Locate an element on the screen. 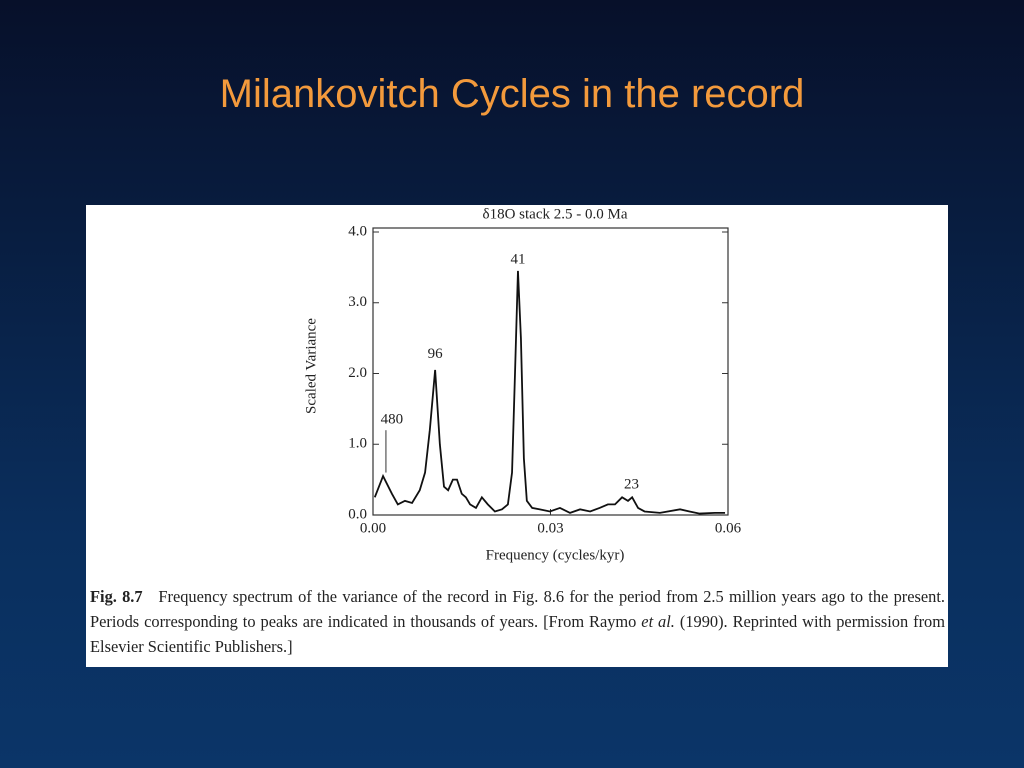 This screenshot has width=1024, height=768. y-tick-label: 3.0 is located at coordinates (357, 302).